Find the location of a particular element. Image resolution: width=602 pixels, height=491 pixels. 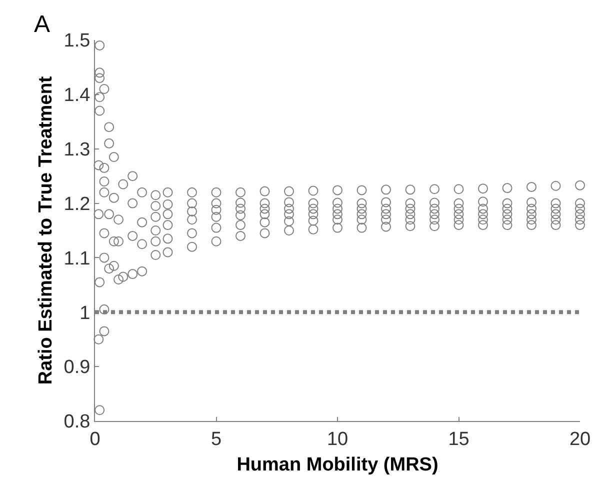

y-tick-label: 0.9 is located at coordinates (77, 367).